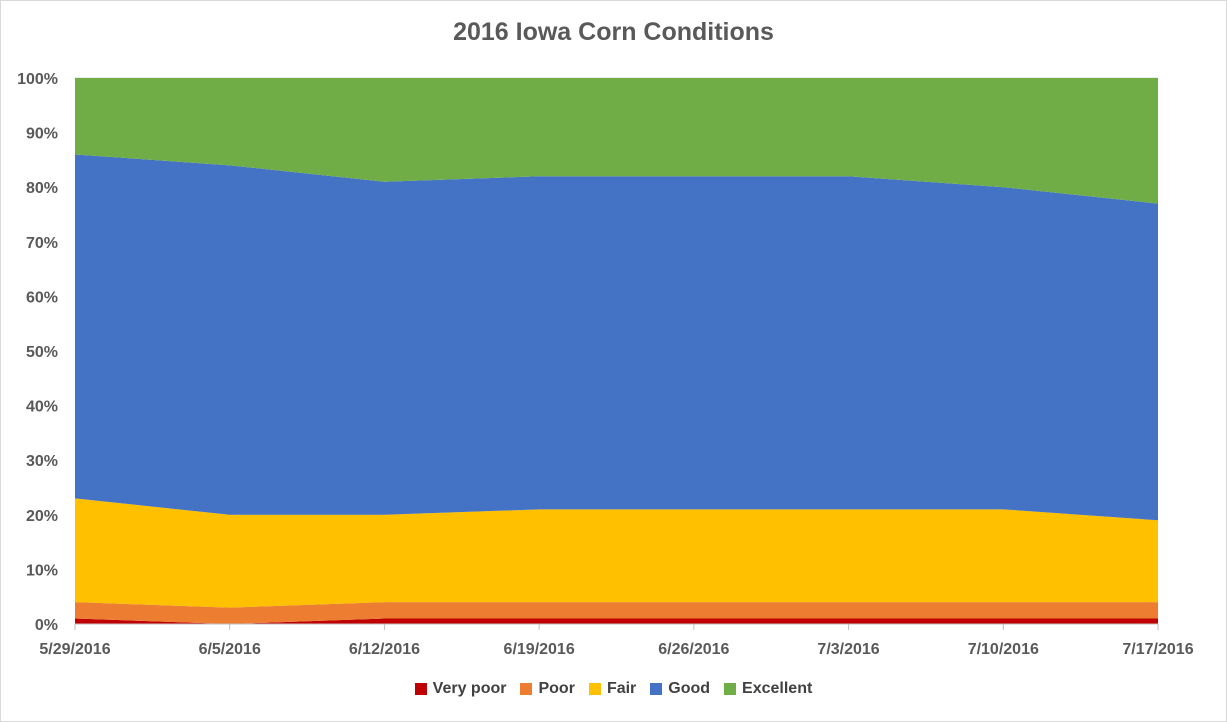 Image resolution: width=1227 pixels, height=722 pixels. What do you see at coordinates (42, 461) in the screenshot?
I see `y-tick-label: 30%` at bounding box center [42, 461].